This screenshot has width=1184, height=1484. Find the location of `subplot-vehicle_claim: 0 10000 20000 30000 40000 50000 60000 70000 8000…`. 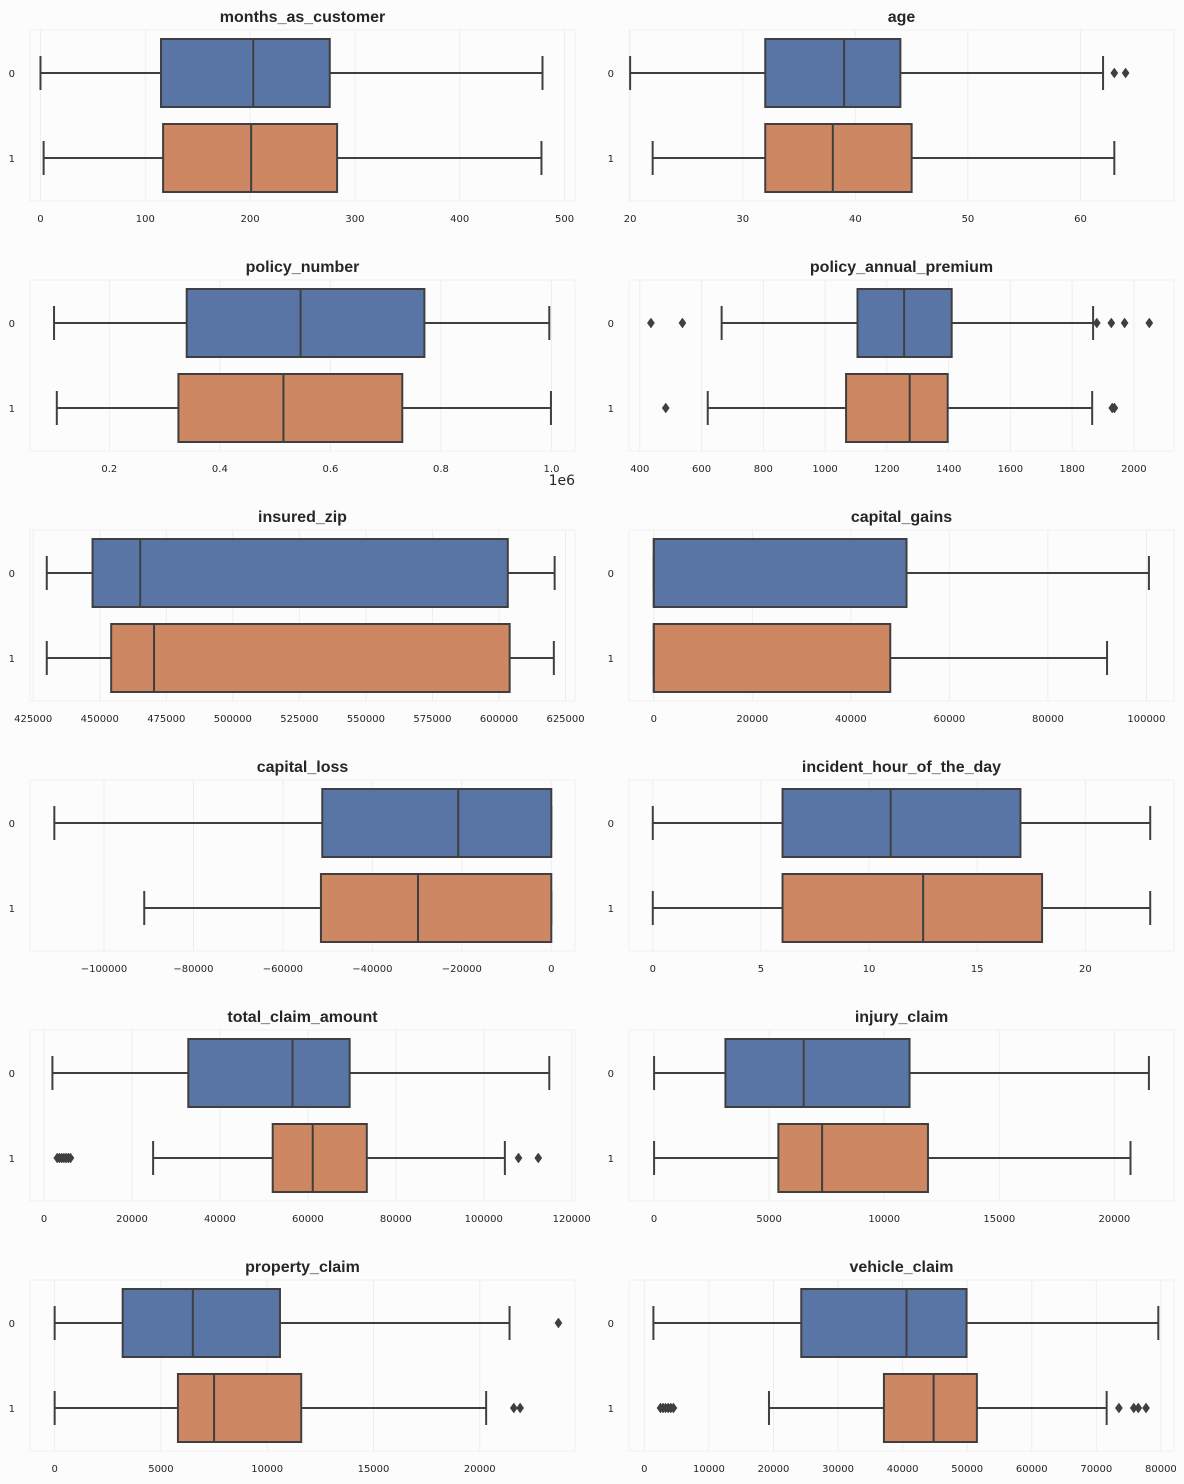

subplot-vehicle_claim: 0 10000 20000 30000 40000 50000 60000 70000 8000… is located at coordinates (892, 1367).